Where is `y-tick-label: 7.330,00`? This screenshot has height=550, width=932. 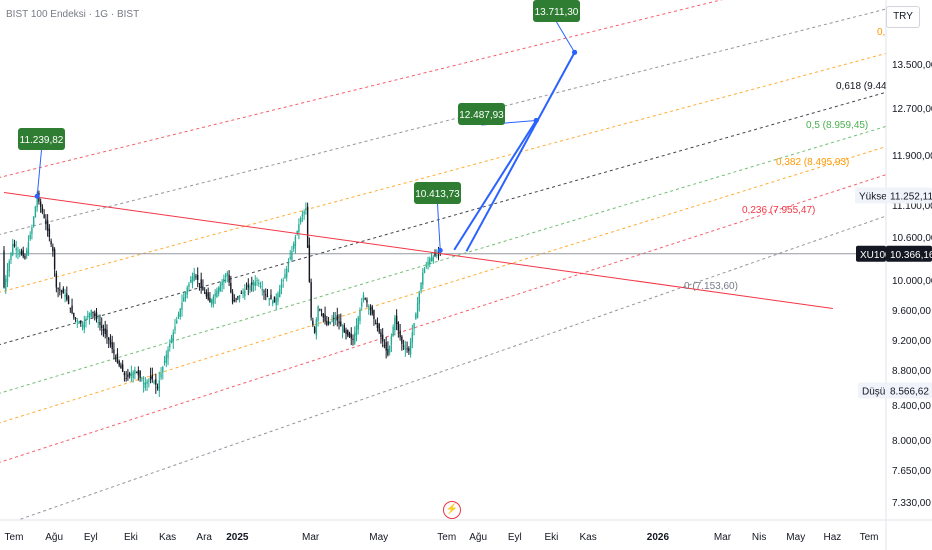
y-tick-label: 7.330,00 is located at coordinates (911, 503).